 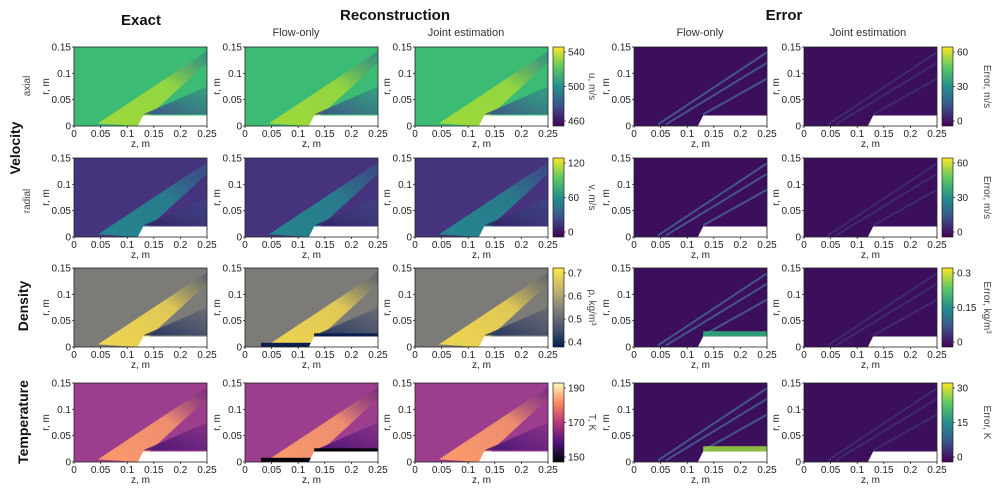 I want to click on shock-wave-region, so click(x=493, y=88).